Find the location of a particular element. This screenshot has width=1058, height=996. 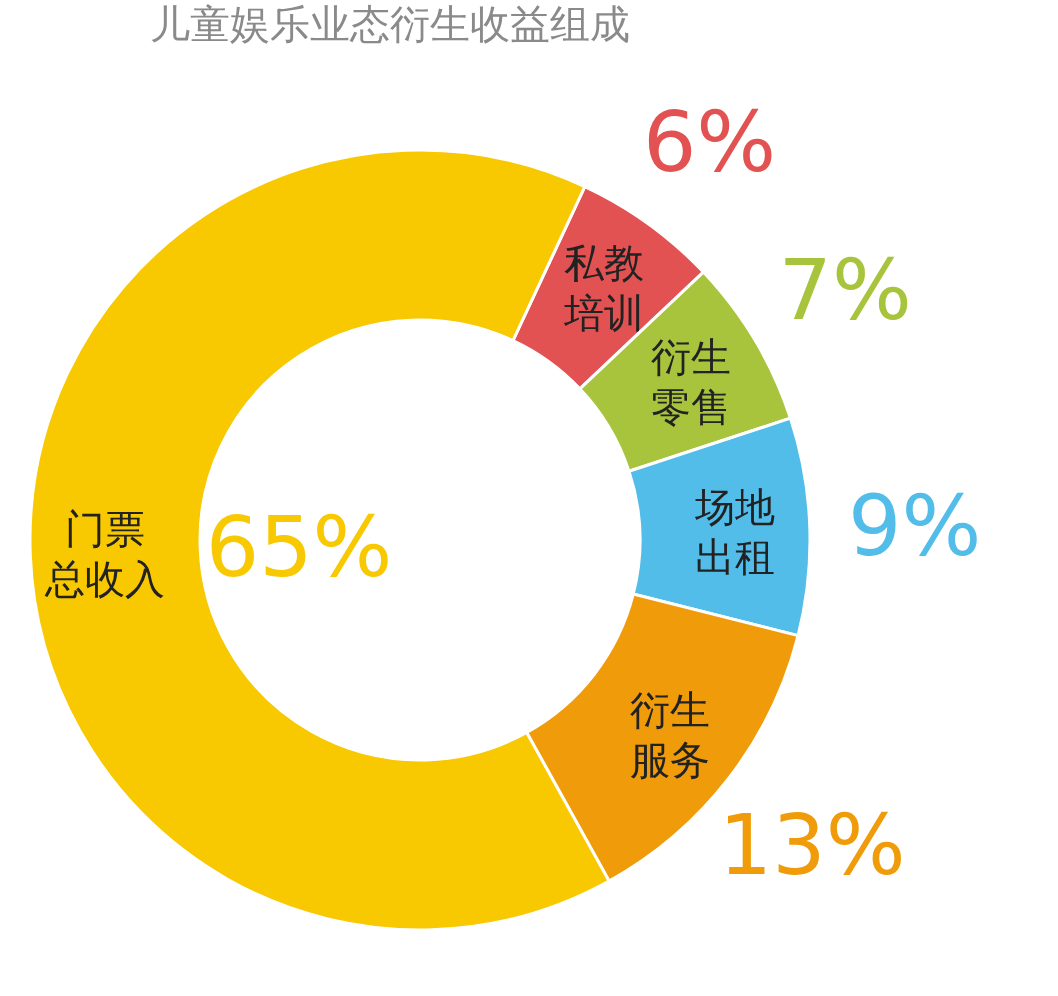

data-label: 13% is located at coordinates (812, 845).